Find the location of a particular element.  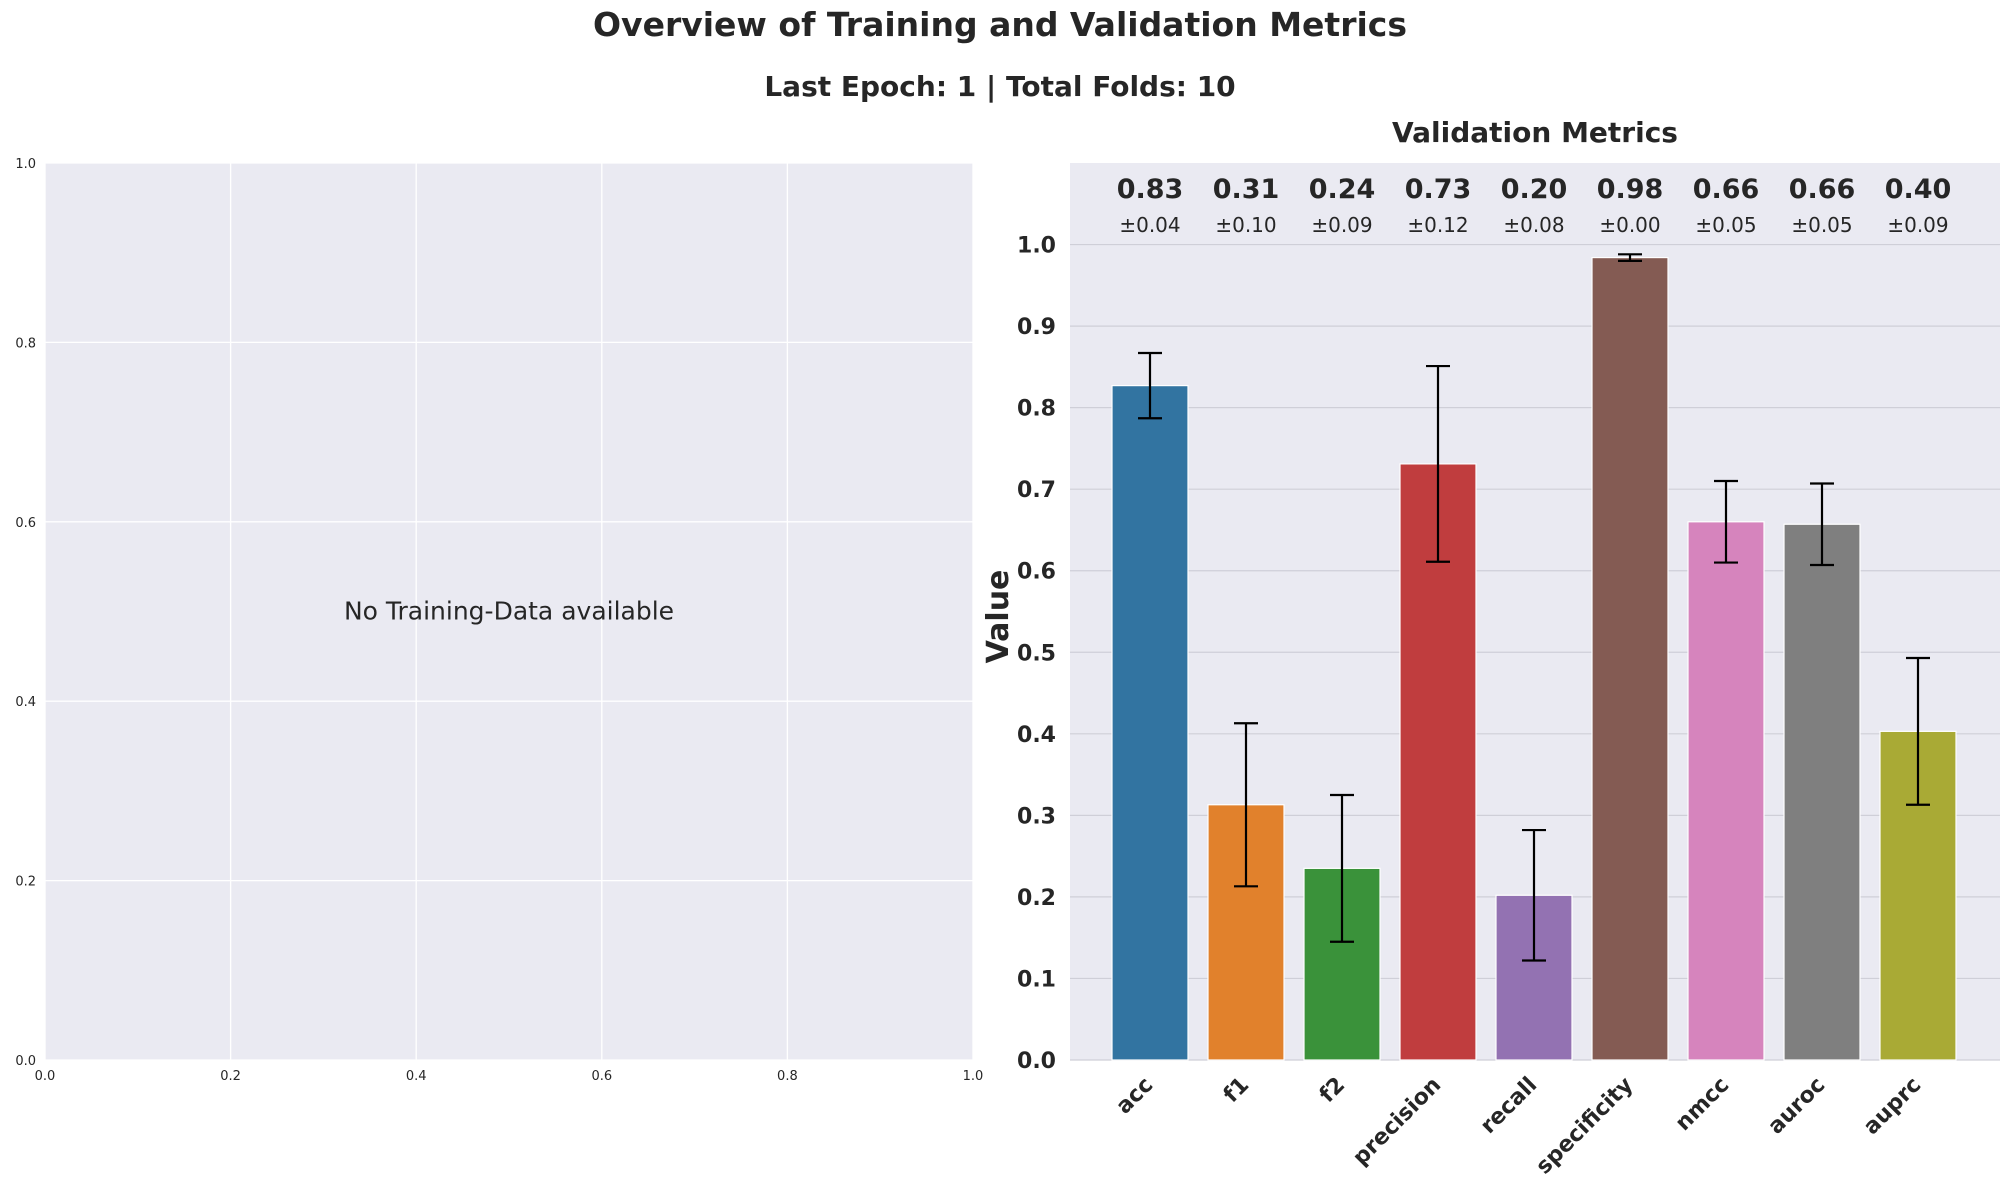

x-tick-label: 0.6 is located at coordinates (601, 1076).